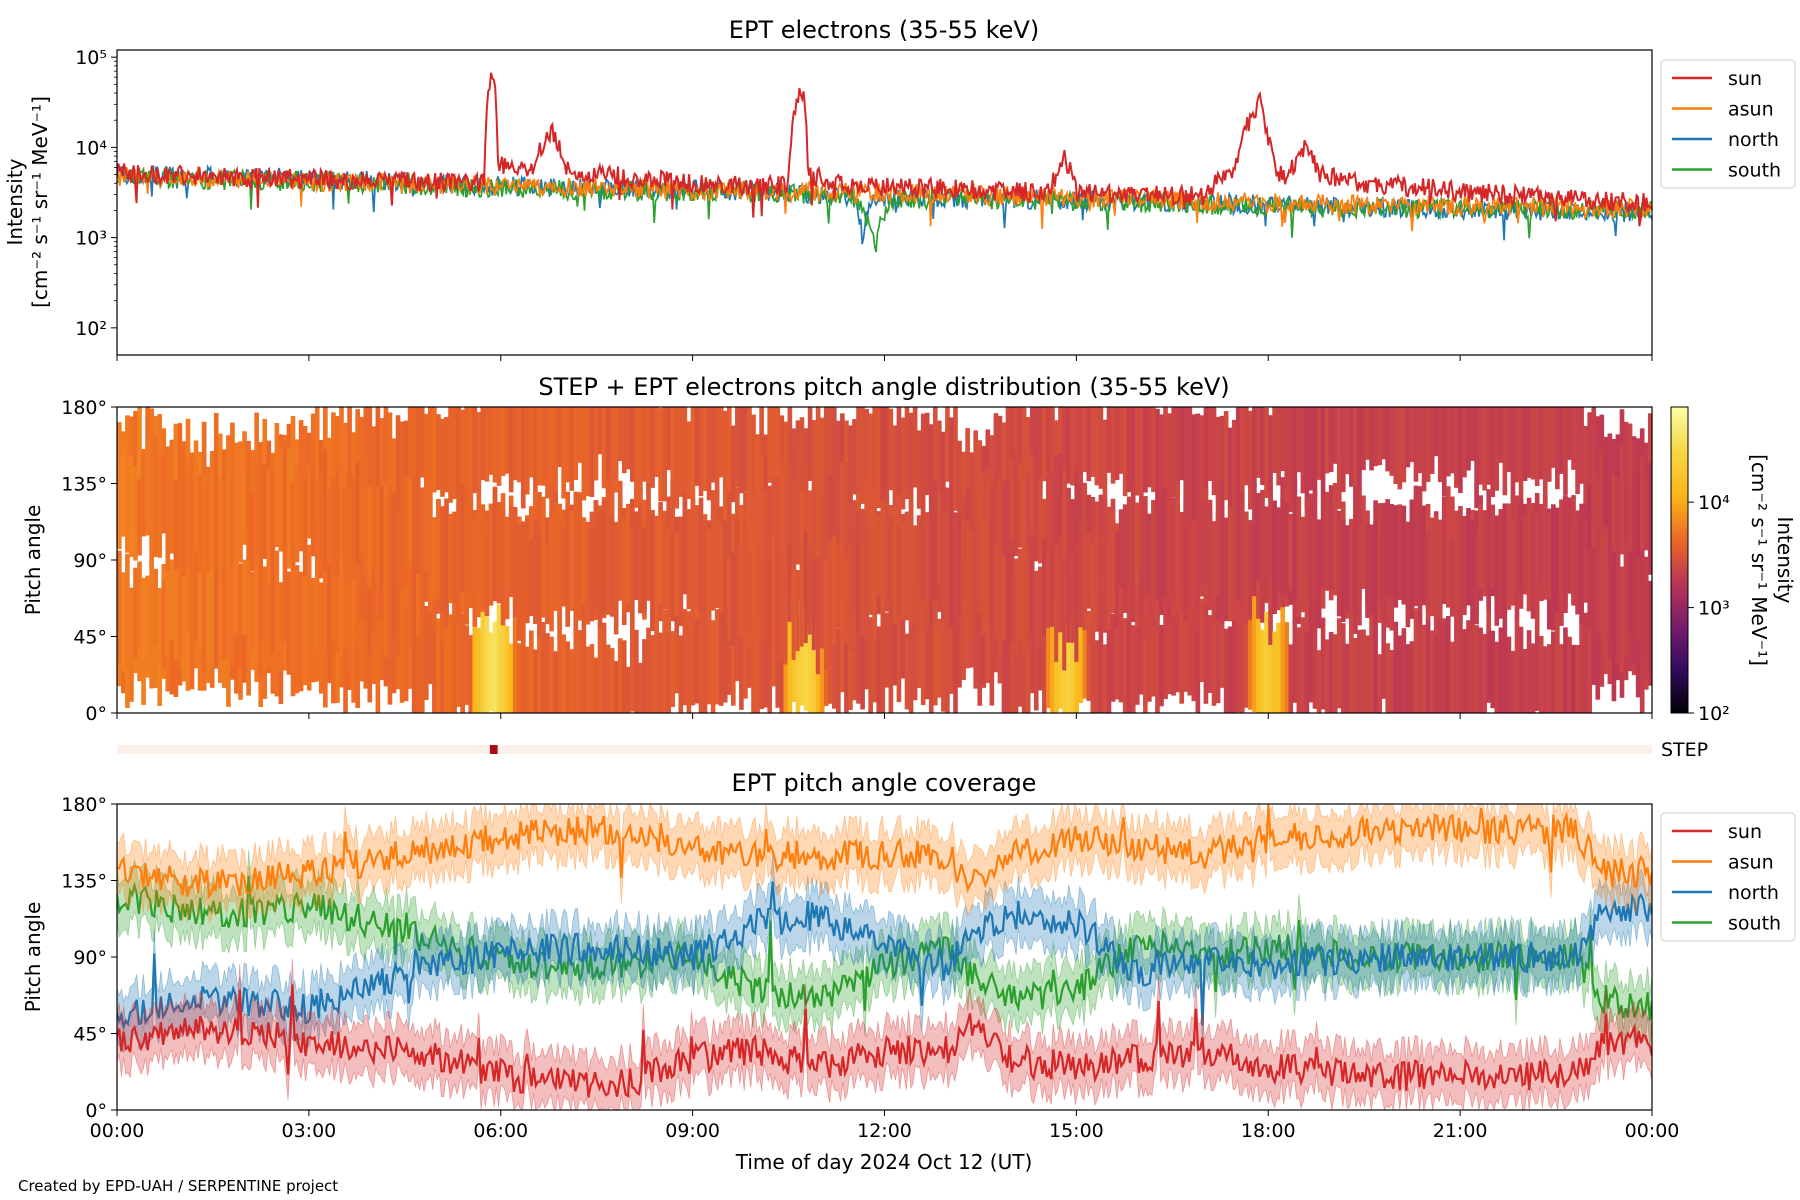 The height and width of the screenshot is (1200, 1800). Describe the element at coordinates (308, 1131) in the screenshot. I see `coverage-x-tick-label: 03:00` at that location.